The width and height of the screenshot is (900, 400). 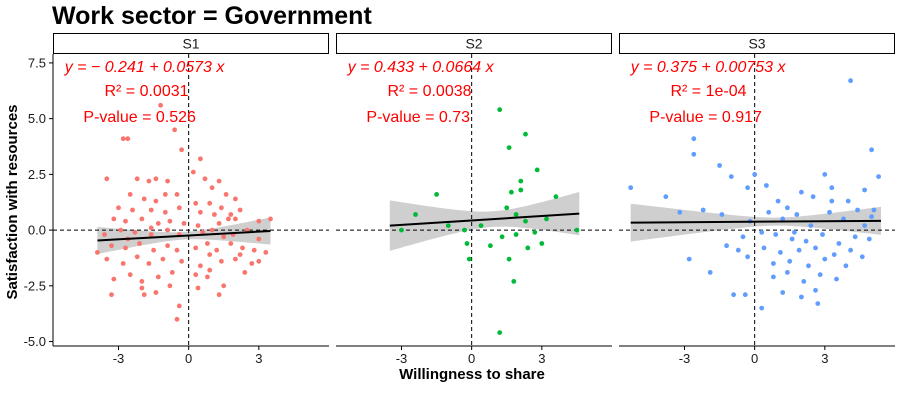 I want to click on facet-strip, so click(x=191, y=43).